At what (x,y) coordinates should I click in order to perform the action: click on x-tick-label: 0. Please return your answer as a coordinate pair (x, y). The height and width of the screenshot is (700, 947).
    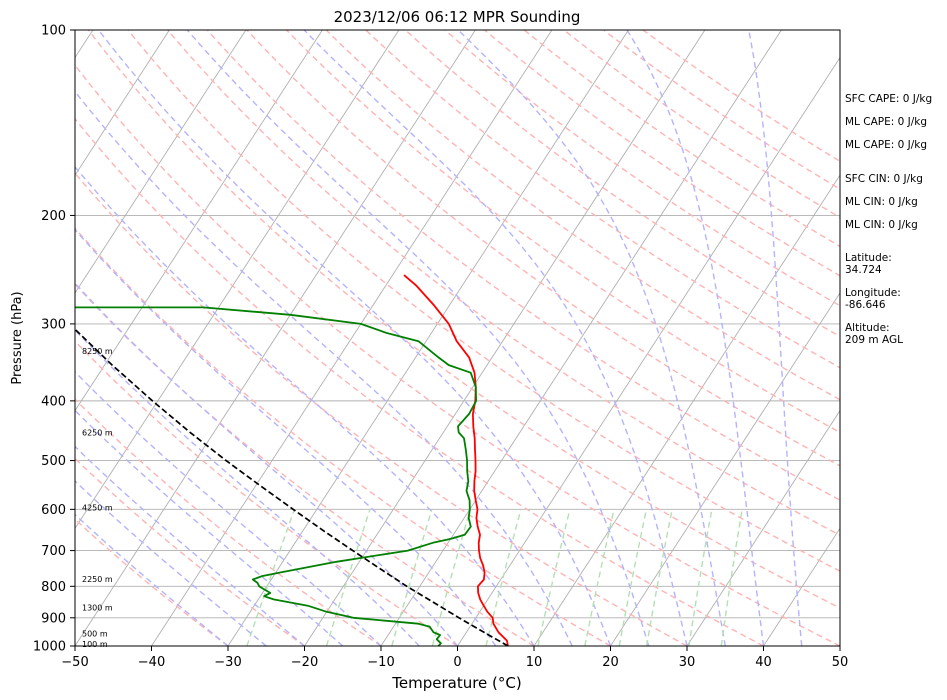
    Looking at the image, I should click on (457, 662).